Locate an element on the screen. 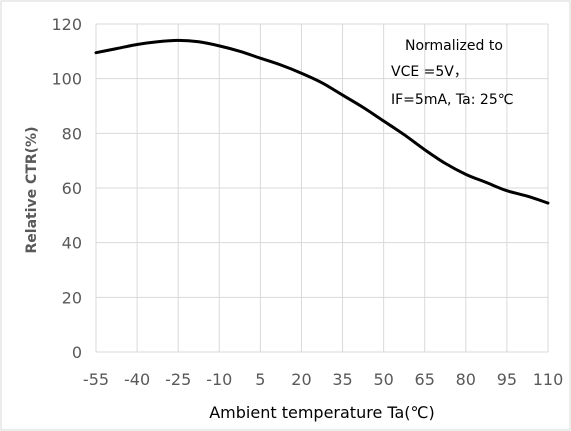 This screenshot has width=571, height=431. x-tick-label: 65 is located at coordinates (425, 379).